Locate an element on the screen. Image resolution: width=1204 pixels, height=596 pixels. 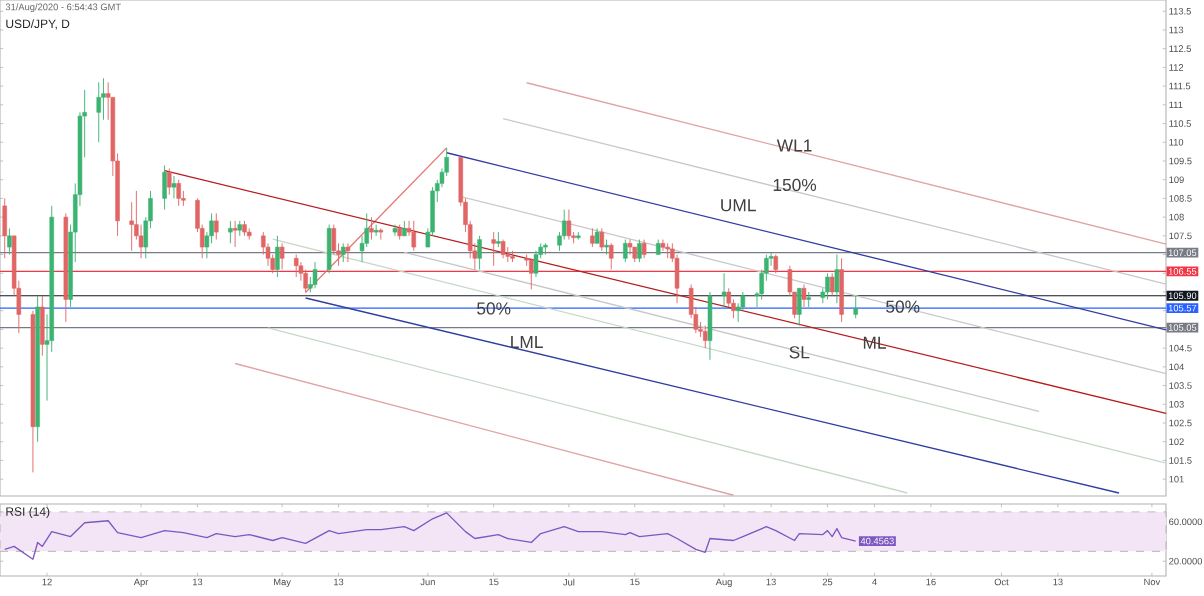
annotation: 150% is located at coordinates (795, 185).